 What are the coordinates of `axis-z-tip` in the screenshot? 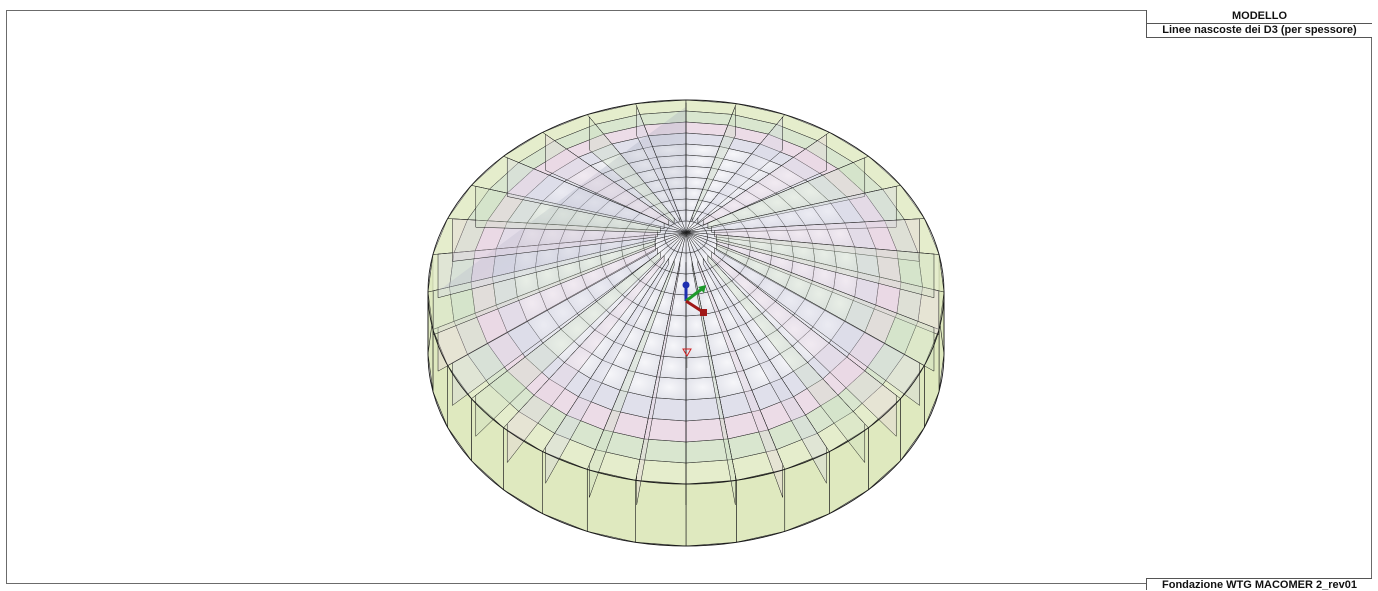 It's located at (686, 285).